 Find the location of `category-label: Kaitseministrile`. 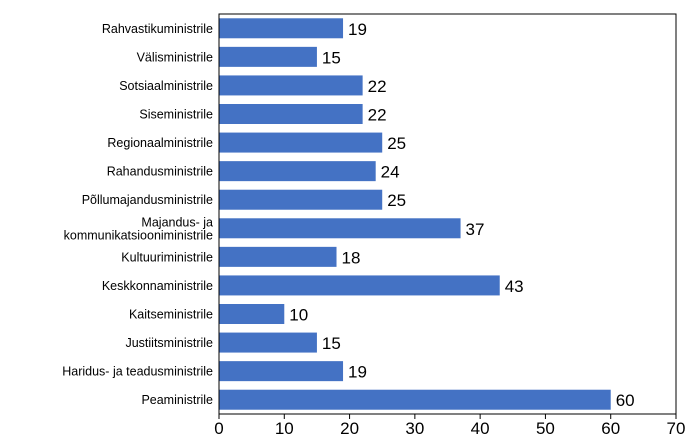

category-label: Kaitseministrile is located at coordinates (171, 315).